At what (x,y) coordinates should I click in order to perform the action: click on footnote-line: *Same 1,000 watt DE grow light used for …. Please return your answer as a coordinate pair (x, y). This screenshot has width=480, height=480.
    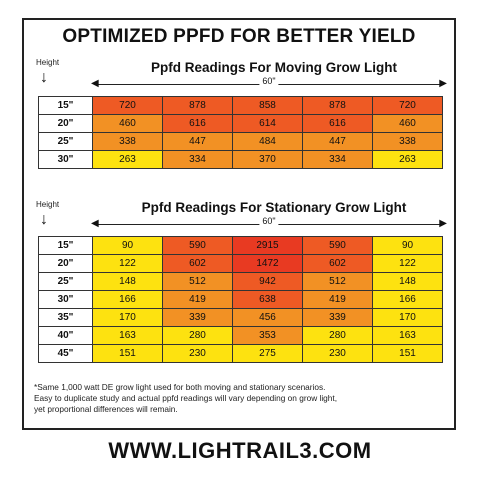
    Looking at the image, I should click on (180, 387).